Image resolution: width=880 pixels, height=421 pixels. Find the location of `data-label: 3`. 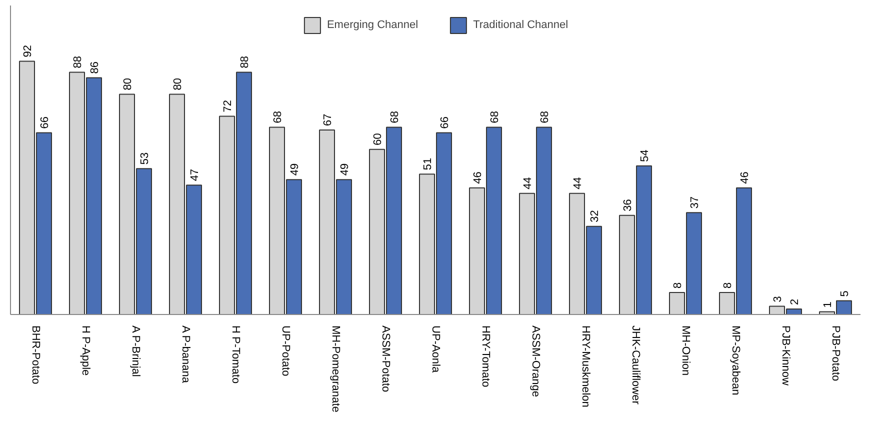

data-label: 3 is located at coordinates (778, 299).